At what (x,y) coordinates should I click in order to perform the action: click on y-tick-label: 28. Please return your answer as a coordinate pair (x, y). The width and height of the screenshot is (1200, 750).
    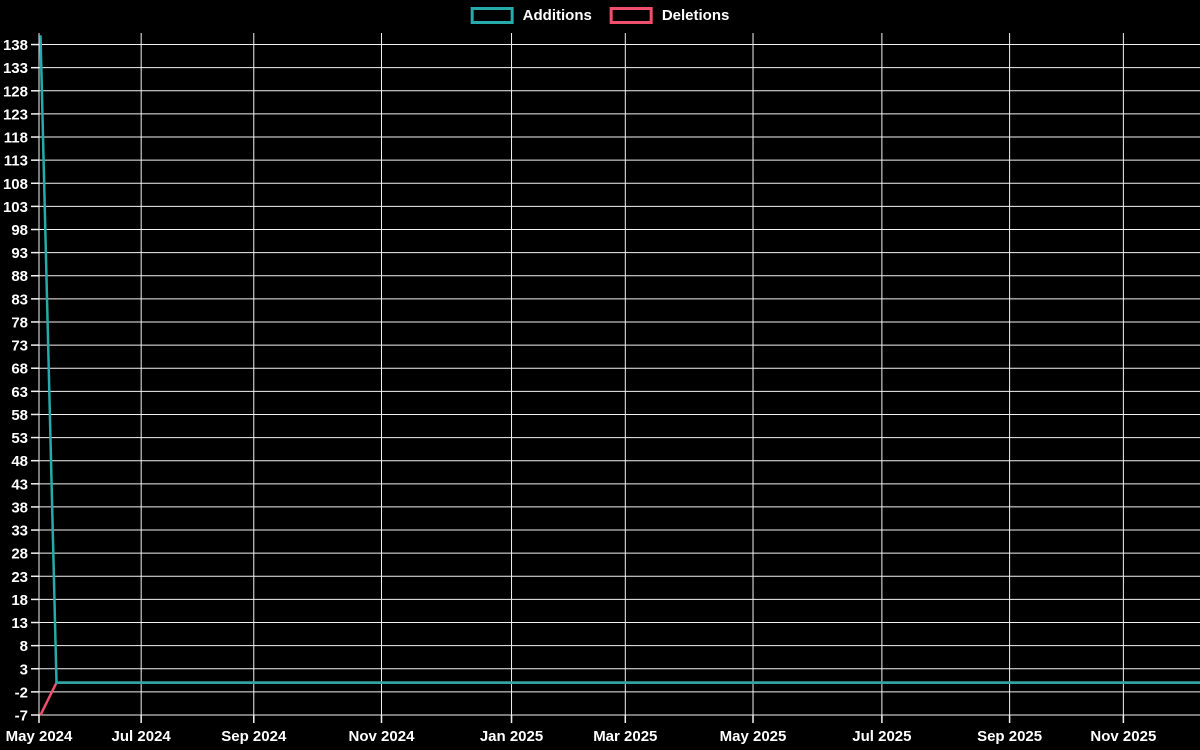
    Looking at the image, I should click on (19, 554).